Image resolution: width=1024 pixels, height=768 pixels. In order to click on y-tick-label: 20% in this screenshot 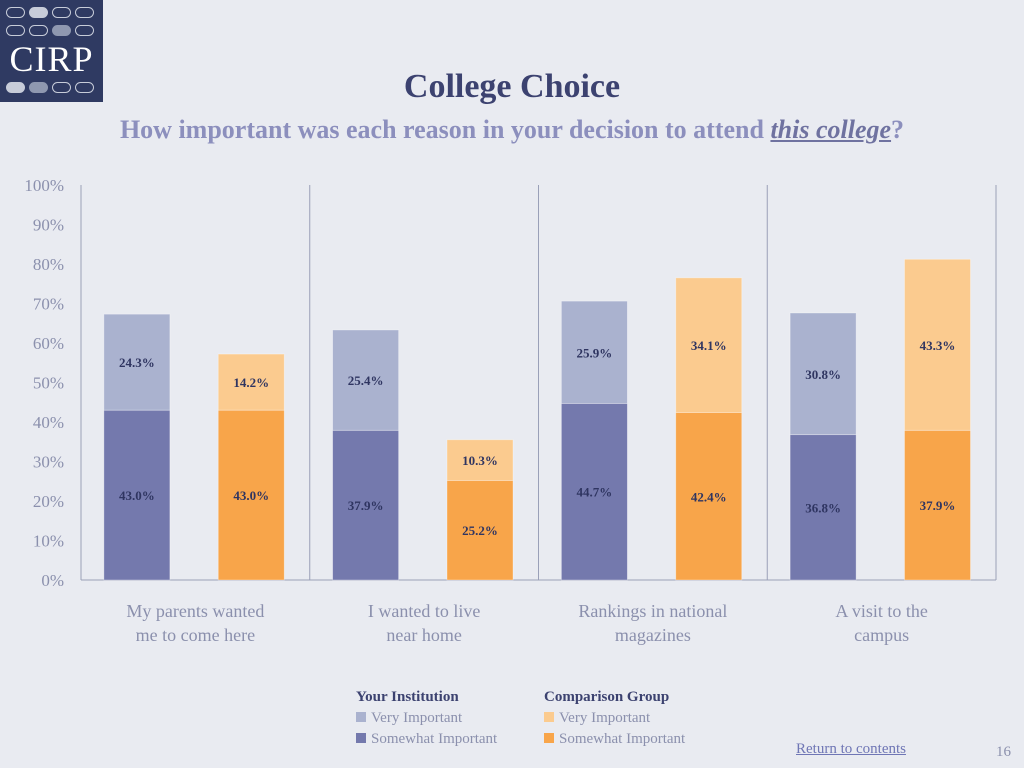, I will do `click(48, 501)`.